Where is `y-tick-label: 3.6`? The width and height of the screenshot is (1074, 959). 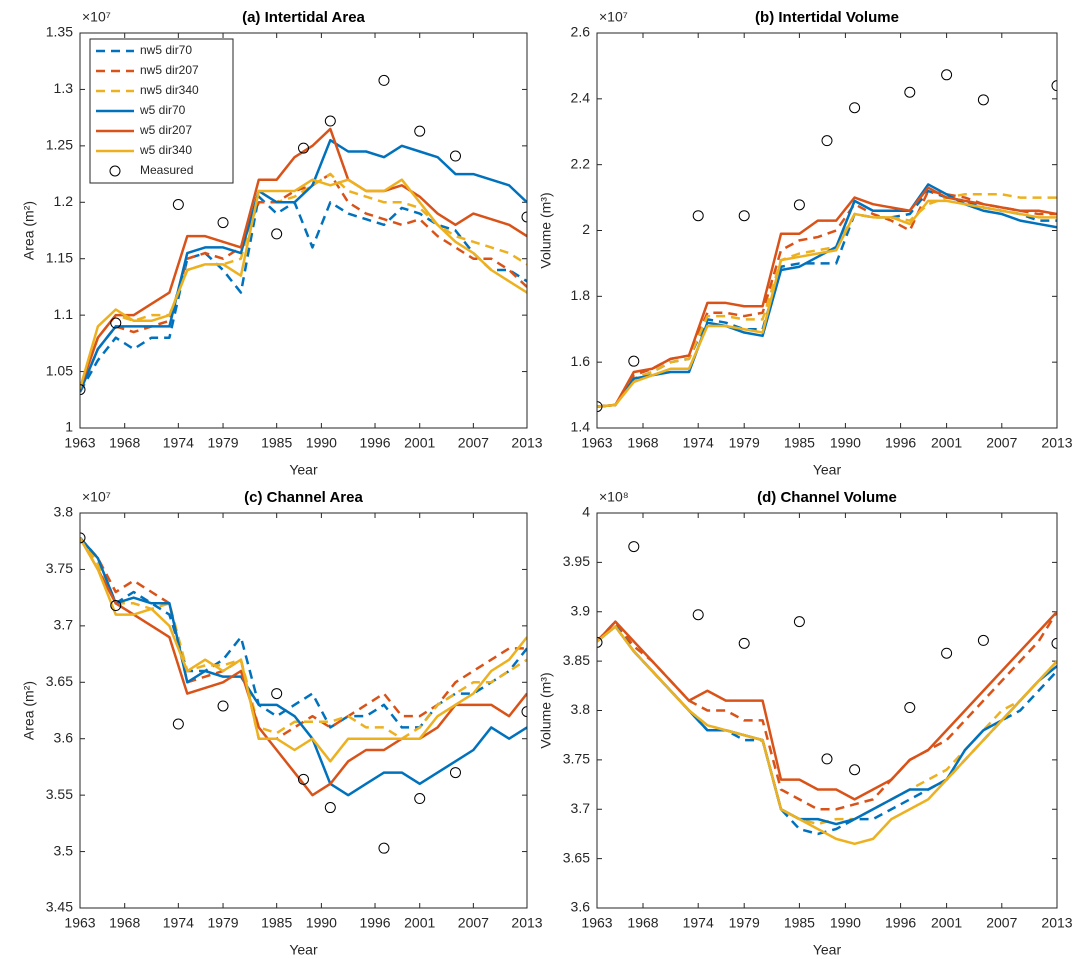
y-tick-label: 3.6 is located at coordinates (64, 737).